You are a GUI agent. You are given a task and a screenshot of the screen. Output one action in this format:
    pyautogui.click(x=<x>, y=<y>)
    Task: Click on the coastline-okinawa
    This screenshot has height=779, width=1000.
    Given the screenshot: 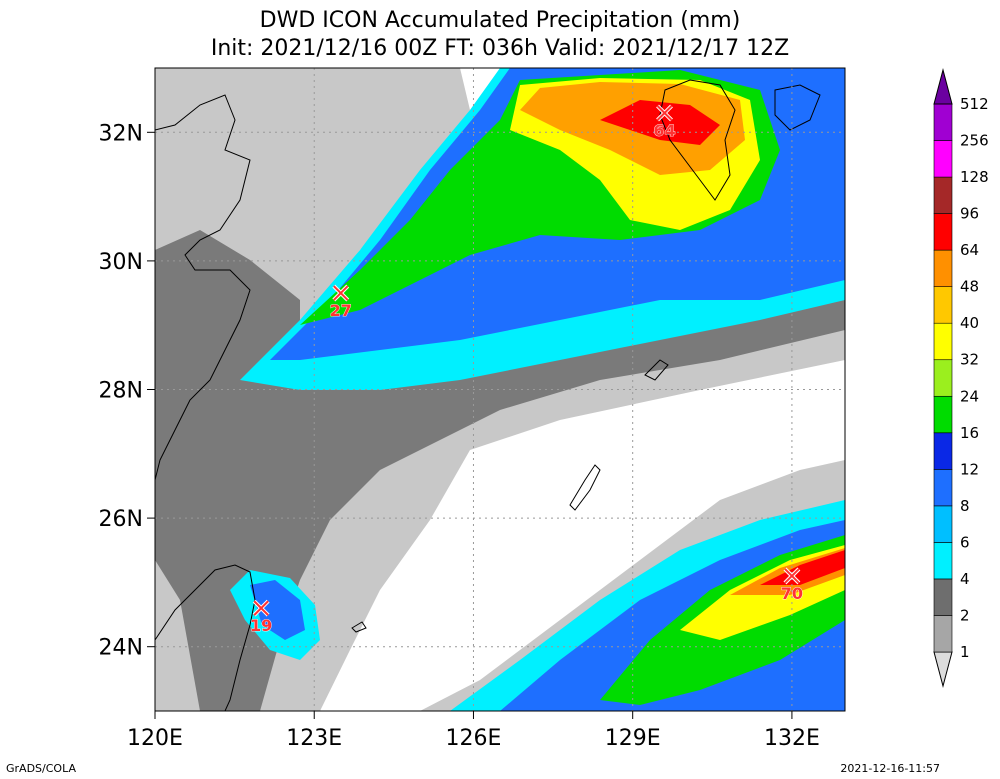 What is the action you would take?
    pyautogui.click(x=585, y=487)
    